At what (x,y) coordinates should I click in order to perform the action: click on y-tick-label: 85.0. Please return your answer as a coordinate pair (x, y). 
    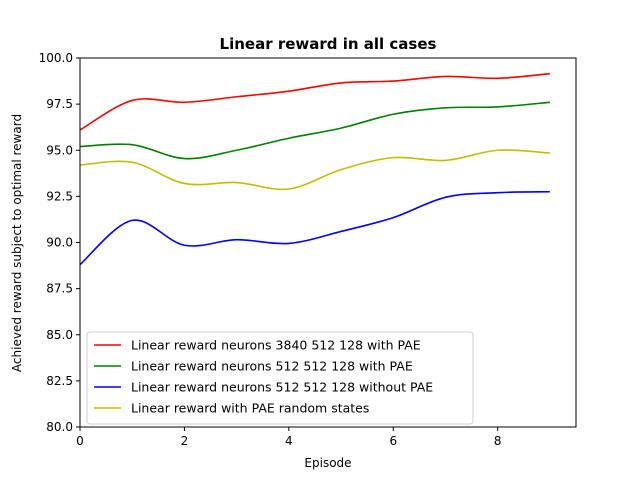
    Looking at the image, I should click on (59, 335).